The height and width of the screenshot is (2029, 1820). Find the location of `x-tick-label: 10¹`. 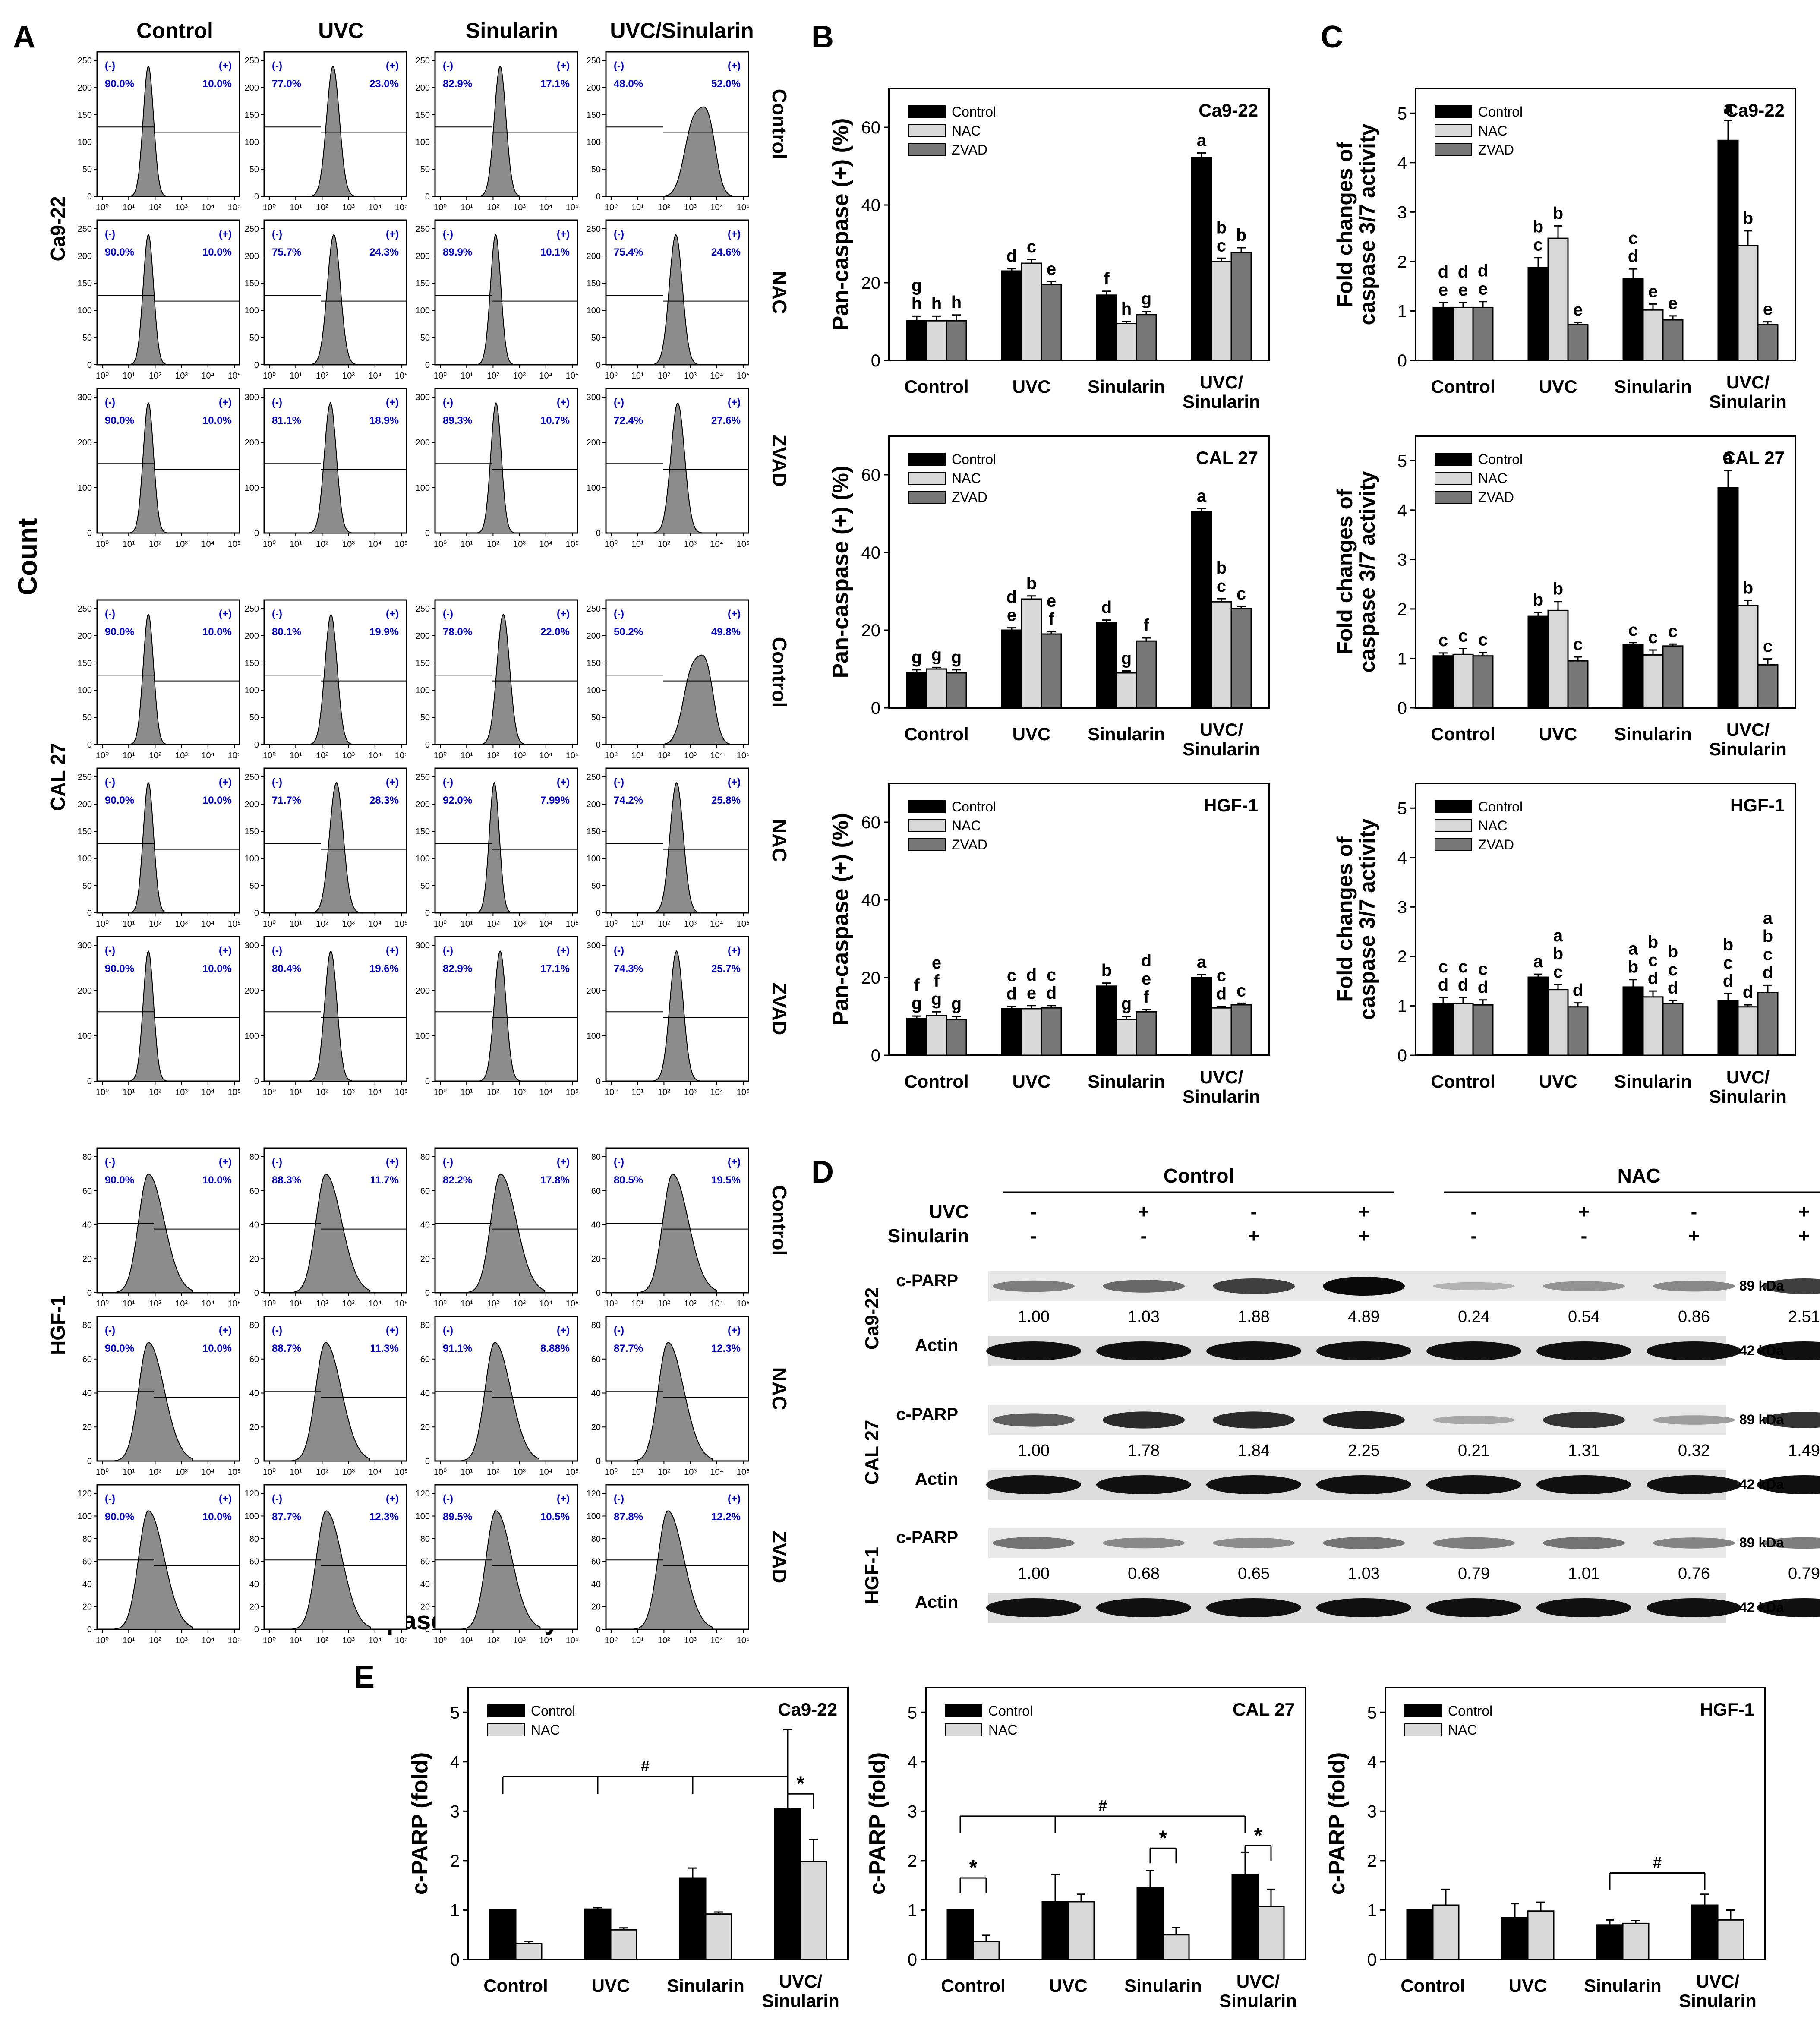

x-tick-label: 10¹ is located at coordinates (638, 1092).